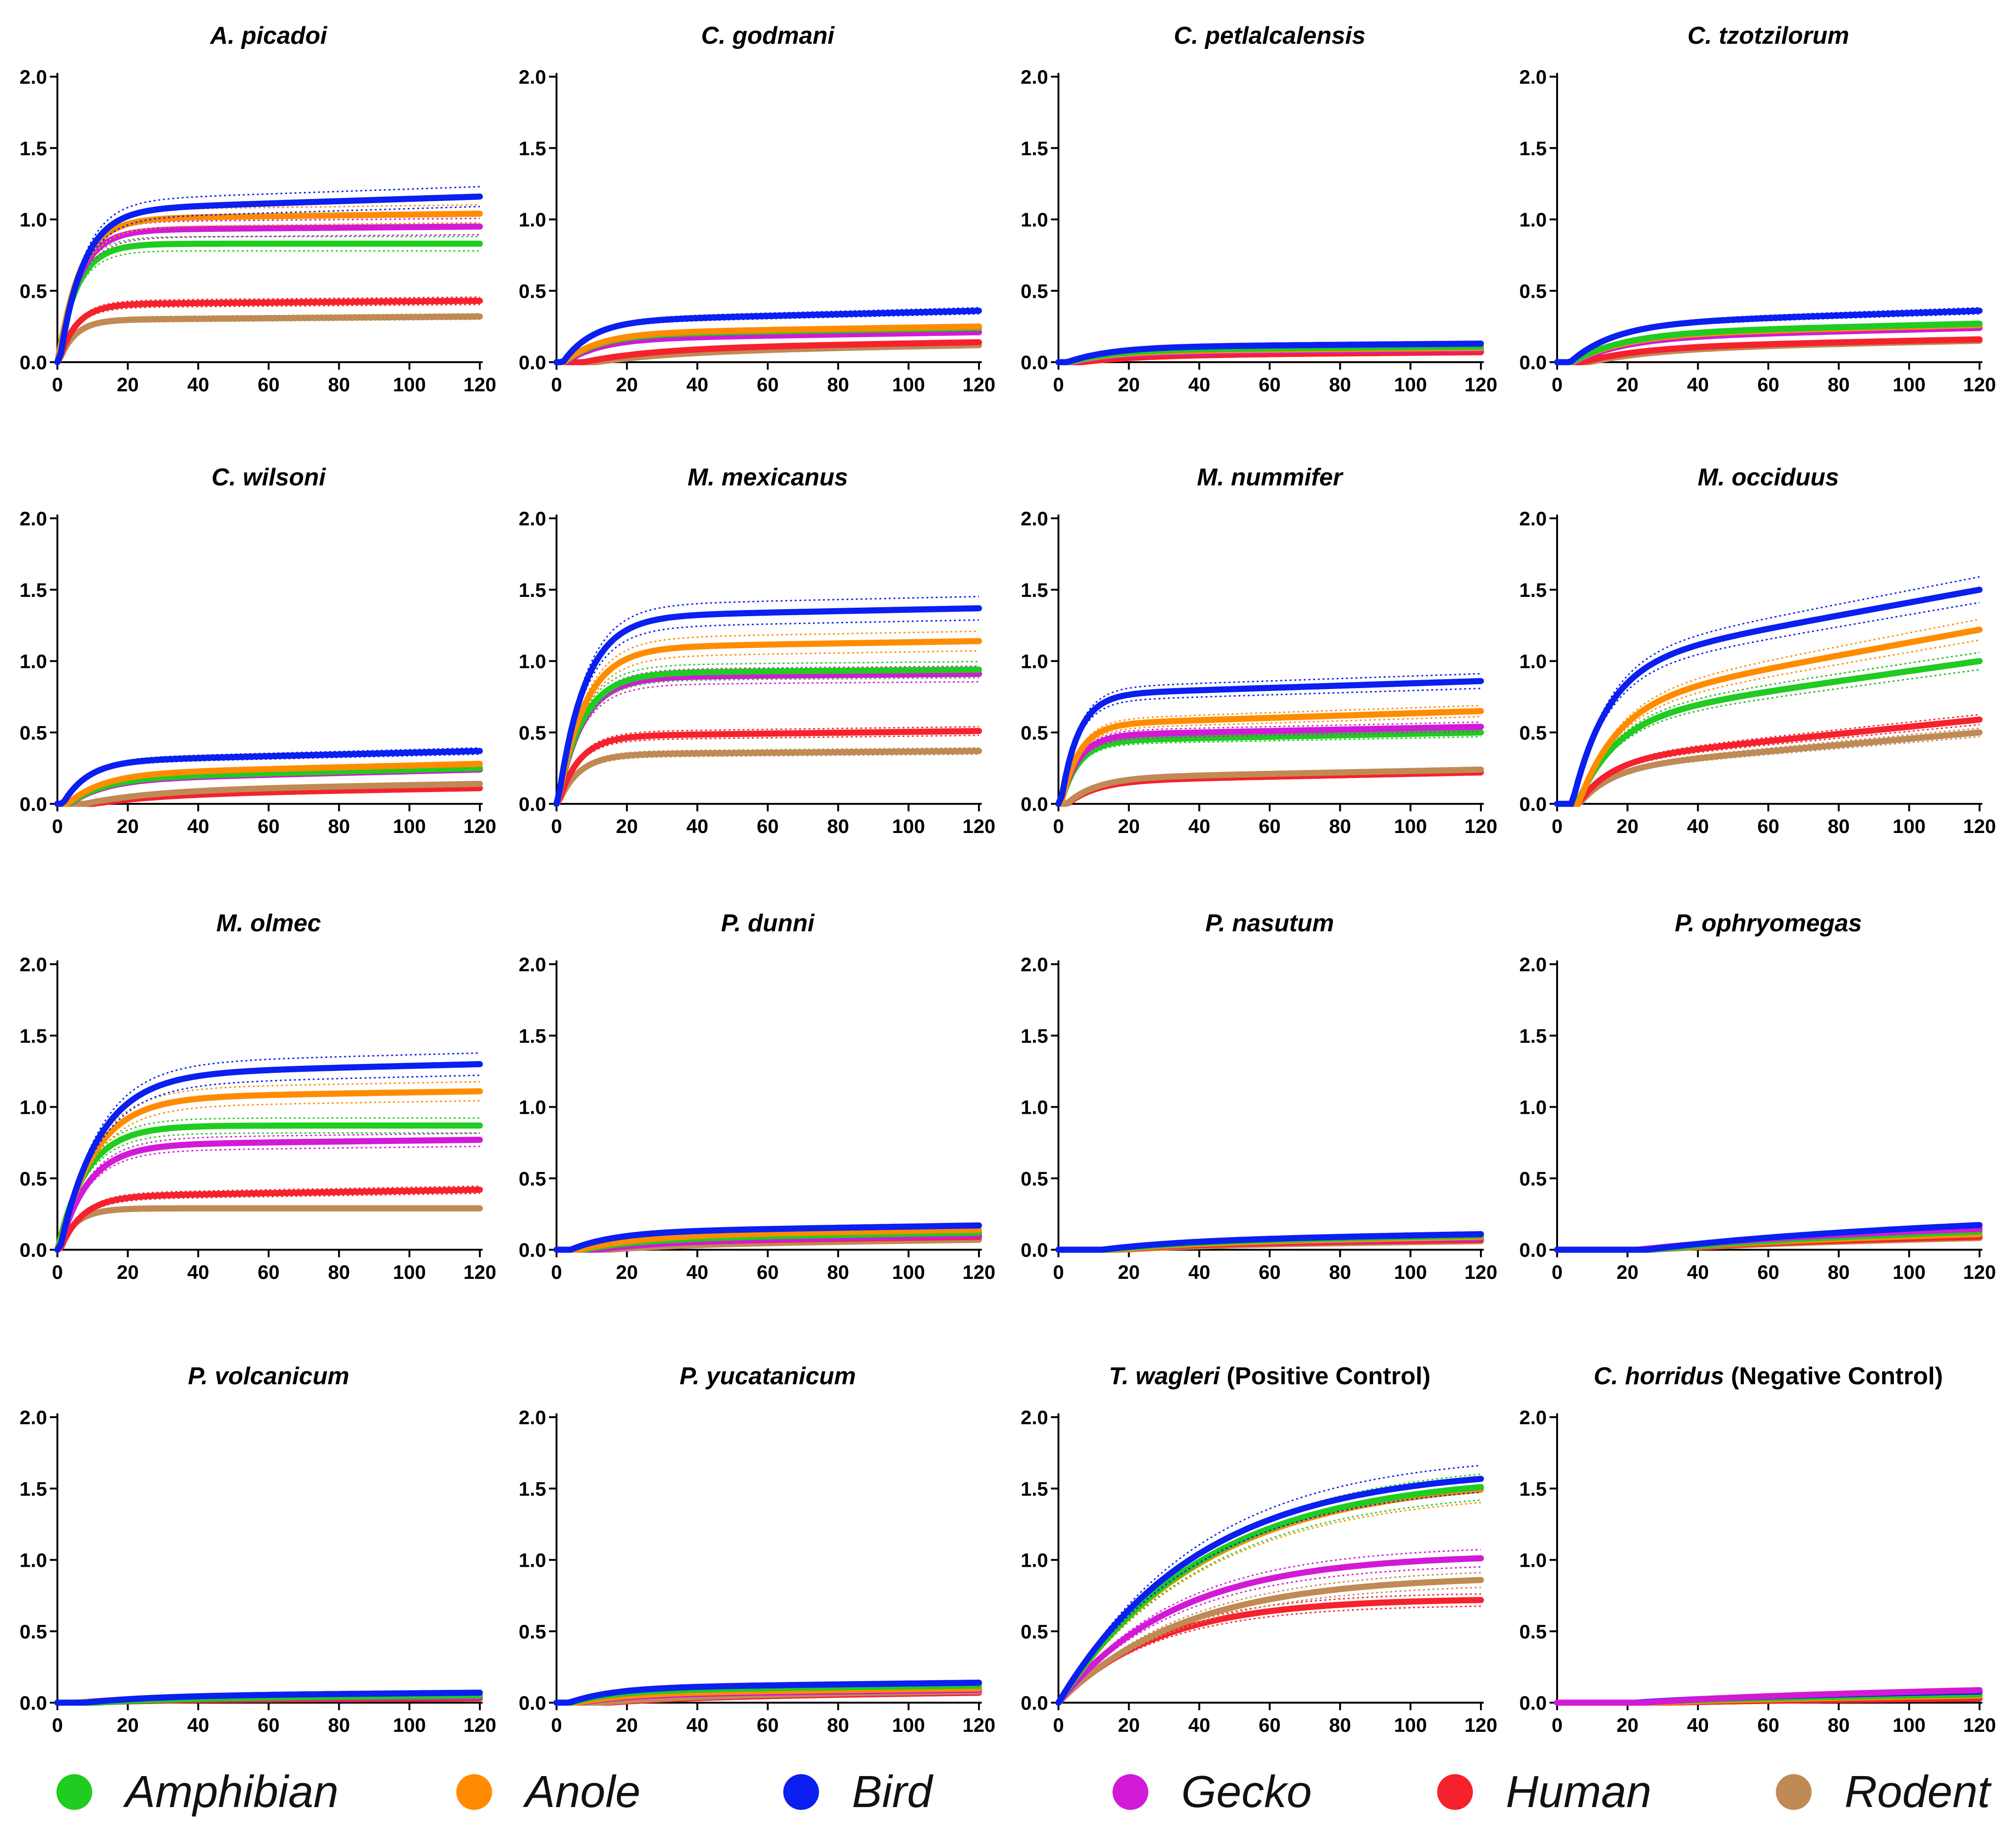 The height and width of the screenshot is (1848, 2012). Describe the element at coordinates (892, 1792) in the screenshot. I see `legend-label: Bird` at that location.